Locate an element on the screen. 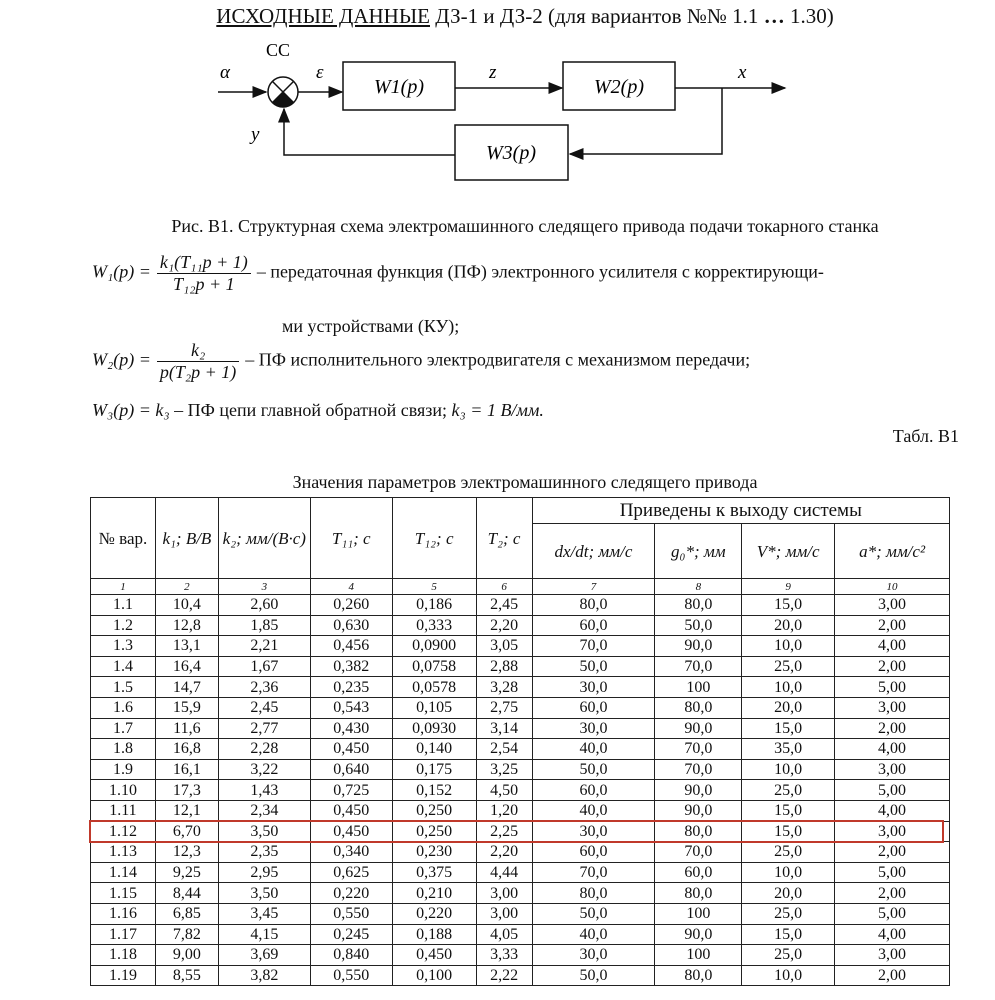 Image resolution: width=995 pixels, height=1000 pixels. table-cell: 1.15 is located at coordinates (123, 893).